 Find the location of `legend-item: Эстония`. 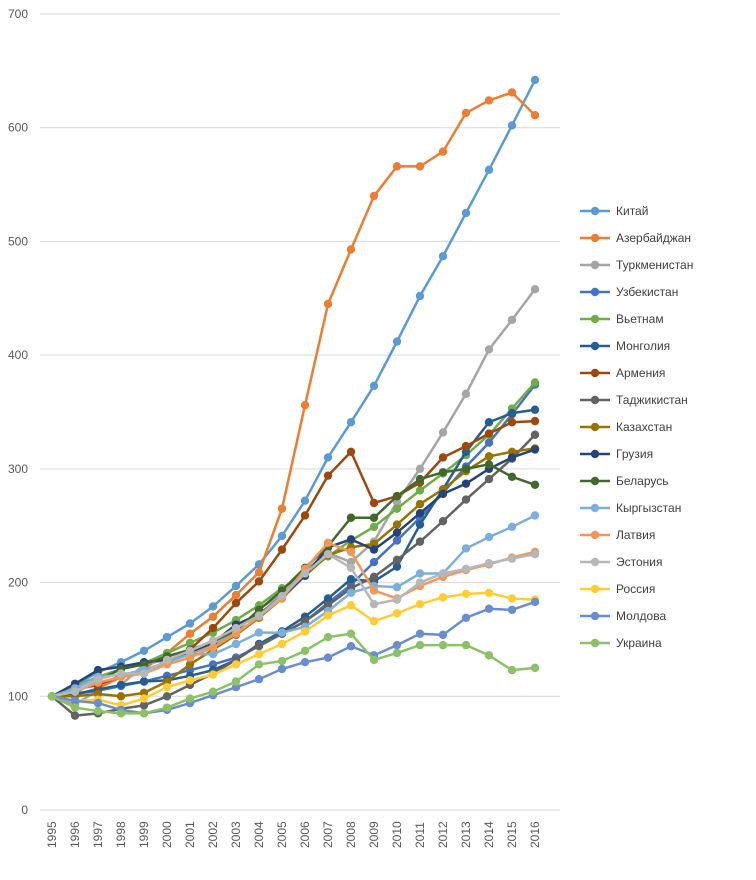

legend-item: Эстония is located at coordinates (621, 562).